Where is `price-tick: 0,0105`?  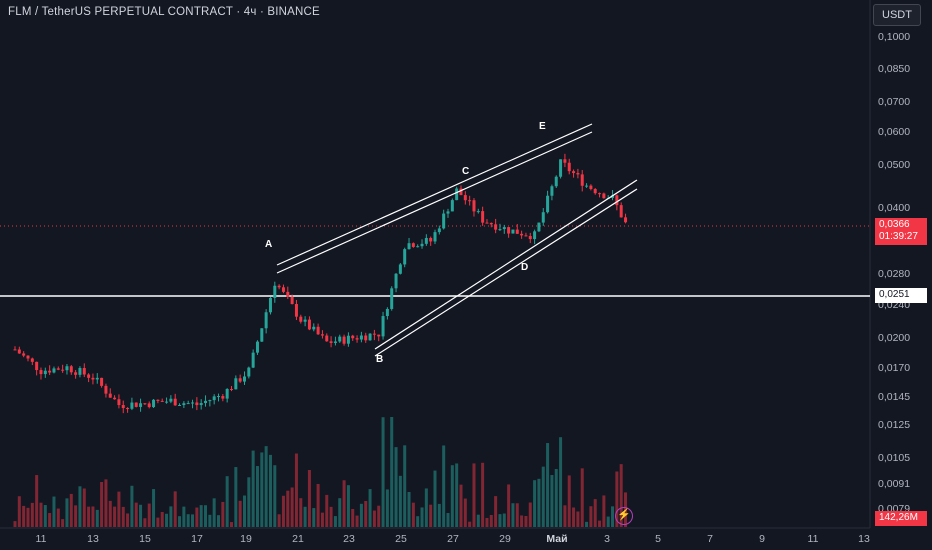 price-tick: 0,0105 is located at coordinates (894, 458).